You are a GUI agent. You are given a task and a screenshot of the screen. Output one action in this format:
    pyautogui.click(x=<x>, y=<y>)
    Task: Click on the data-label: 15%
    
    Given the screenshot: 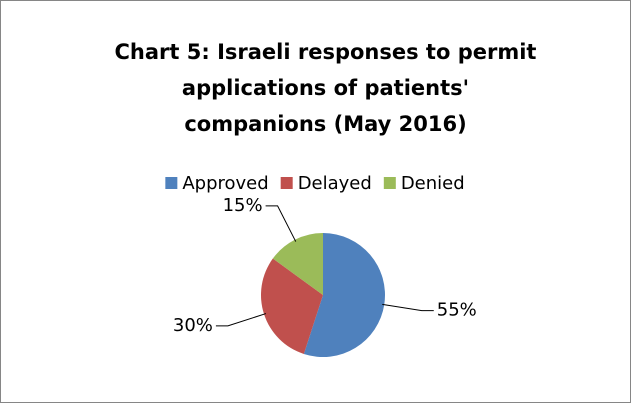 What is the action you would take?
    pyautogui.click(x=243, y=205)
    